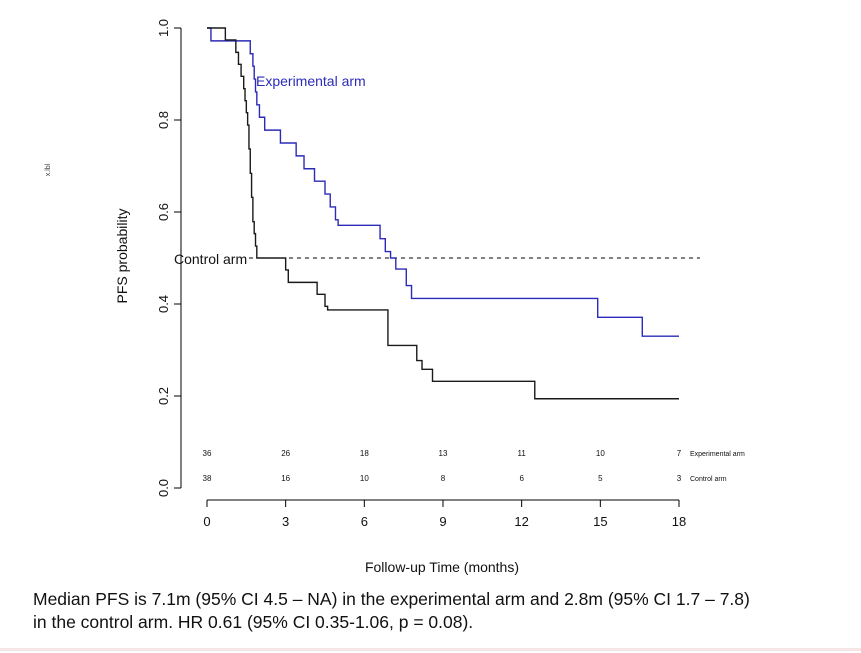 Image resolution: width=861 pixels, height=653 pixels. I want to click on risk-count: 7, so click(679, 453).